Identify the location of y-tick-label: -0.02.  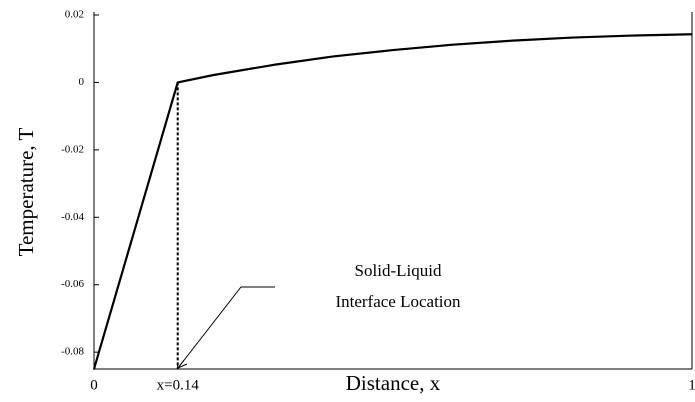
(72, 149).